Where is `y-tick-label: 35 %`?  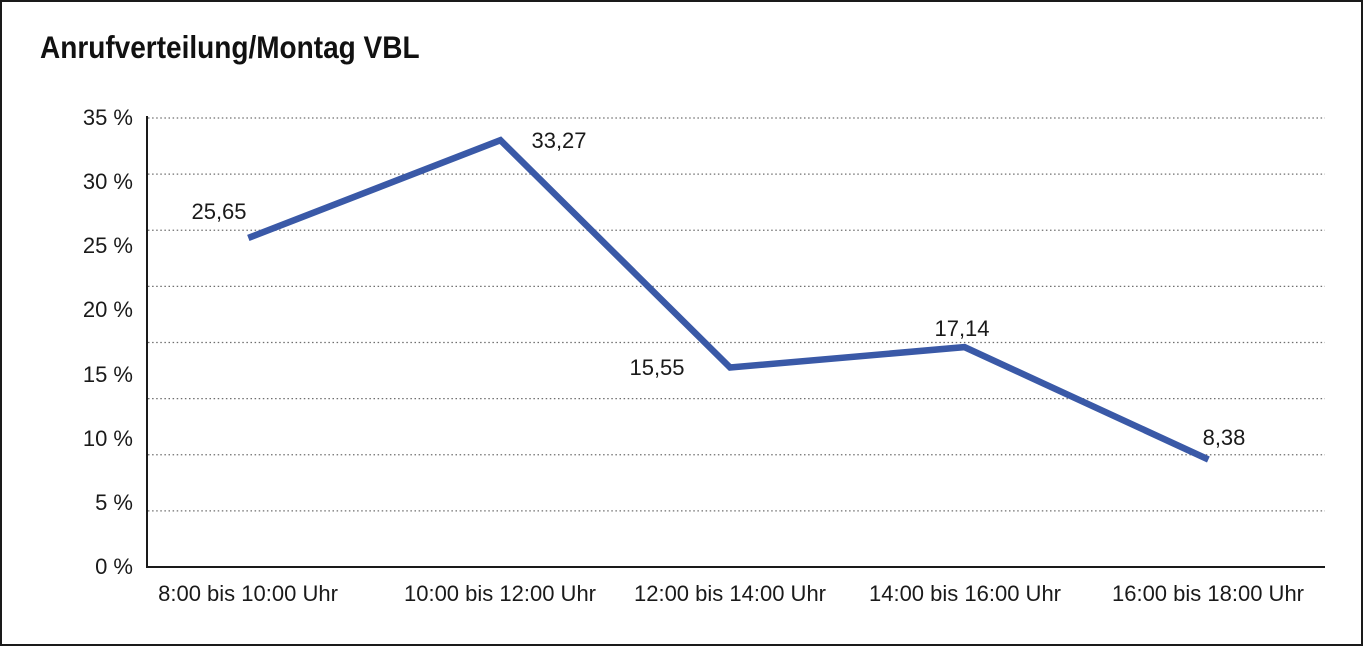 y-tick-label: 35 % is located at coordinates (107, 117).